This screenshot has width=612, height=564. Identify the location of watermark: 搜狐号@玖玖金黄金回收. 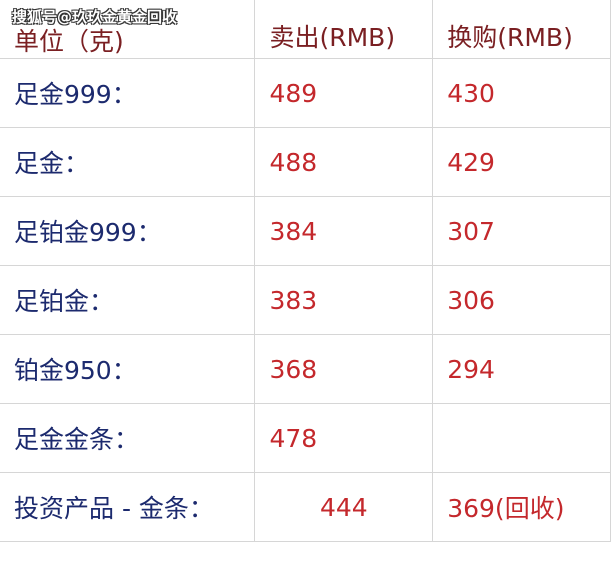
(95, 17).